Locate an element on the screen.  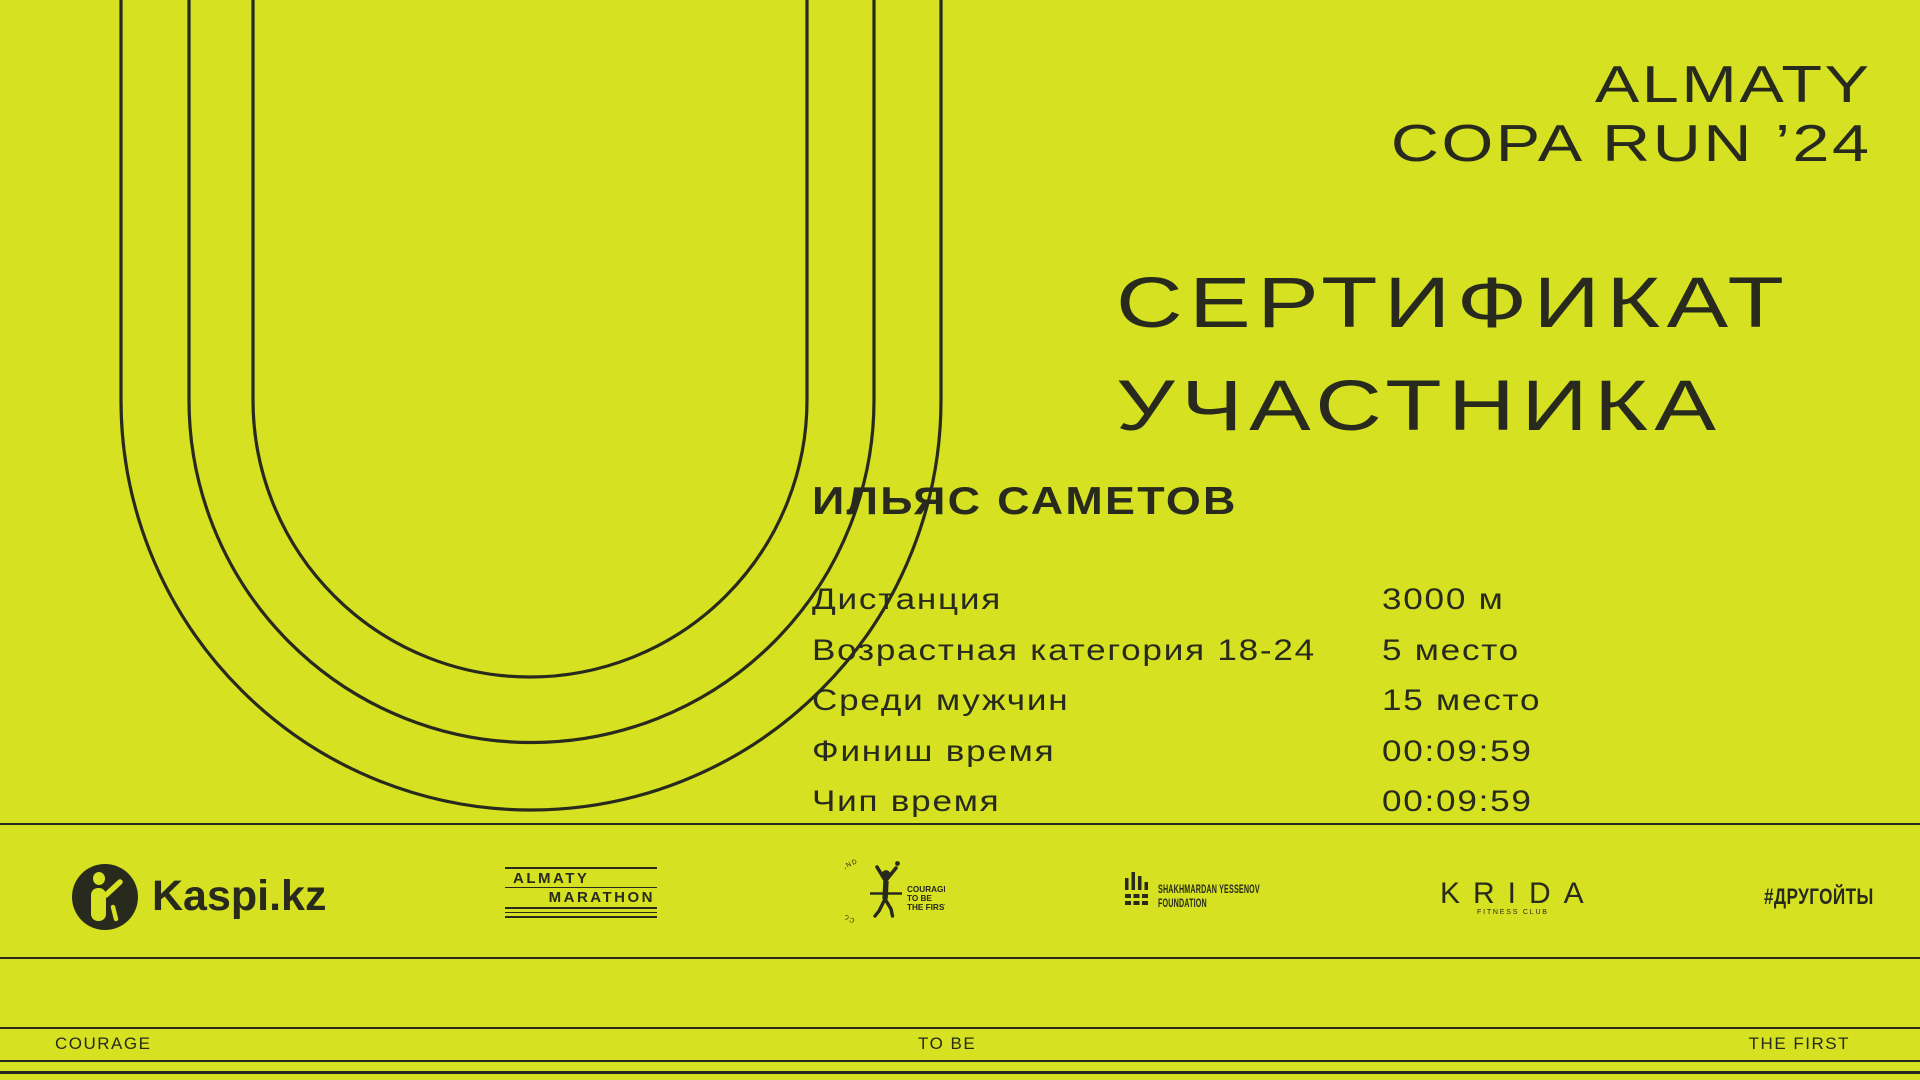
certificate-title: СЕРТИФИКАТ УЧАСТНИКА is located at coordinates (1453, 355).